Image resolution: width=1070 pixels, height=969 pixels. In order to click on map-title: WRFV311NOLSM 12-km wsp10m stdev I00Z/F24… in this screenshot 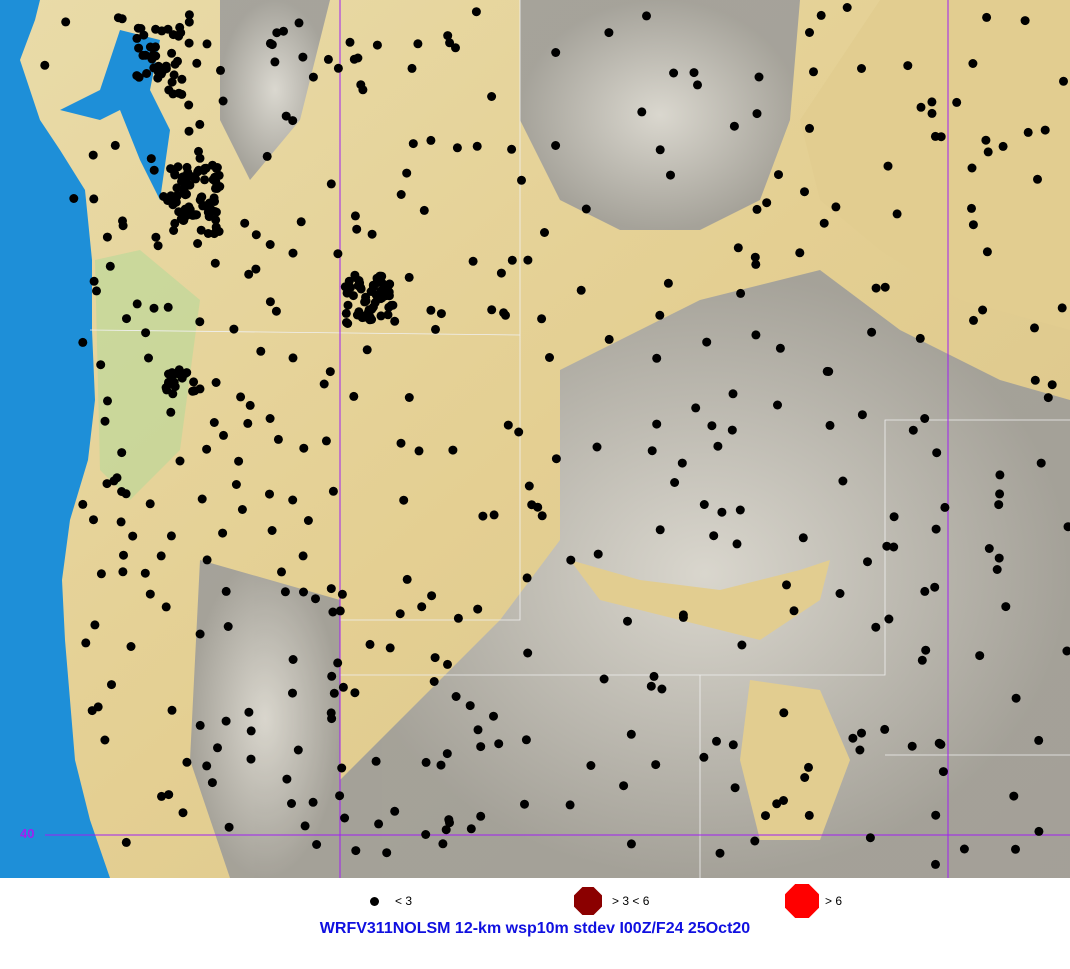, I will do `click(535, 928)`.